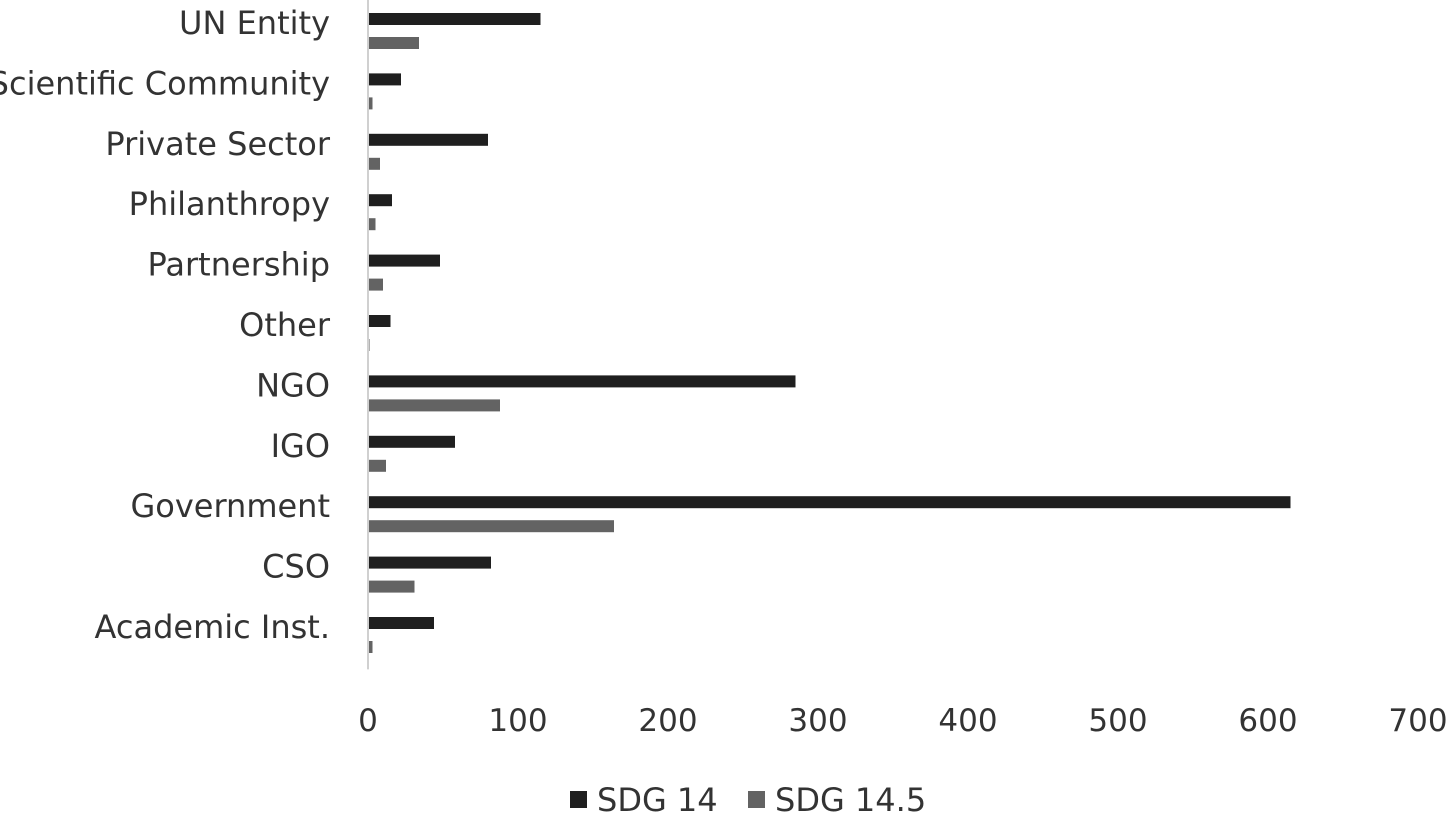 This screenshot has height=827, width=1450. What do you see at coordinates (384, 79) in the screenshot?
I see `bar-sdg14-scientific-community` at bounding box center [384, 79].